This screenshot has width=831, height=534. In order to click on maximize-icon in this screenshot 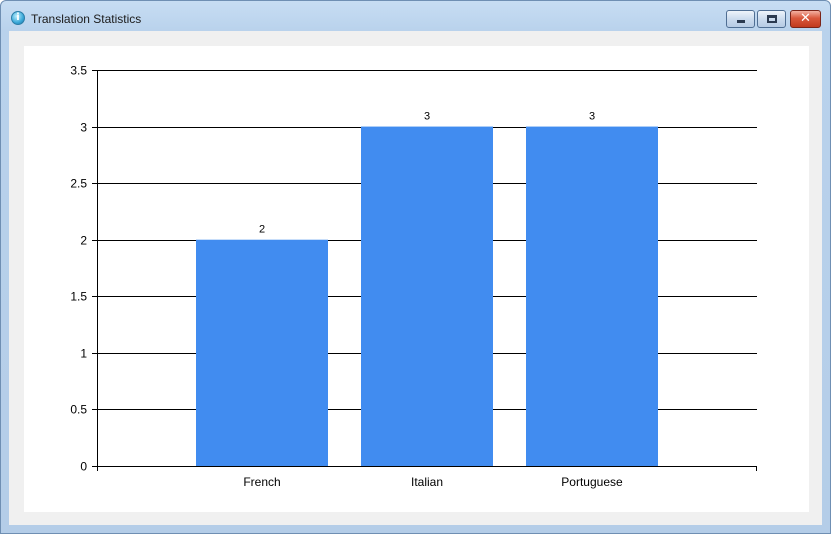, I will do `click(772, 19)`.